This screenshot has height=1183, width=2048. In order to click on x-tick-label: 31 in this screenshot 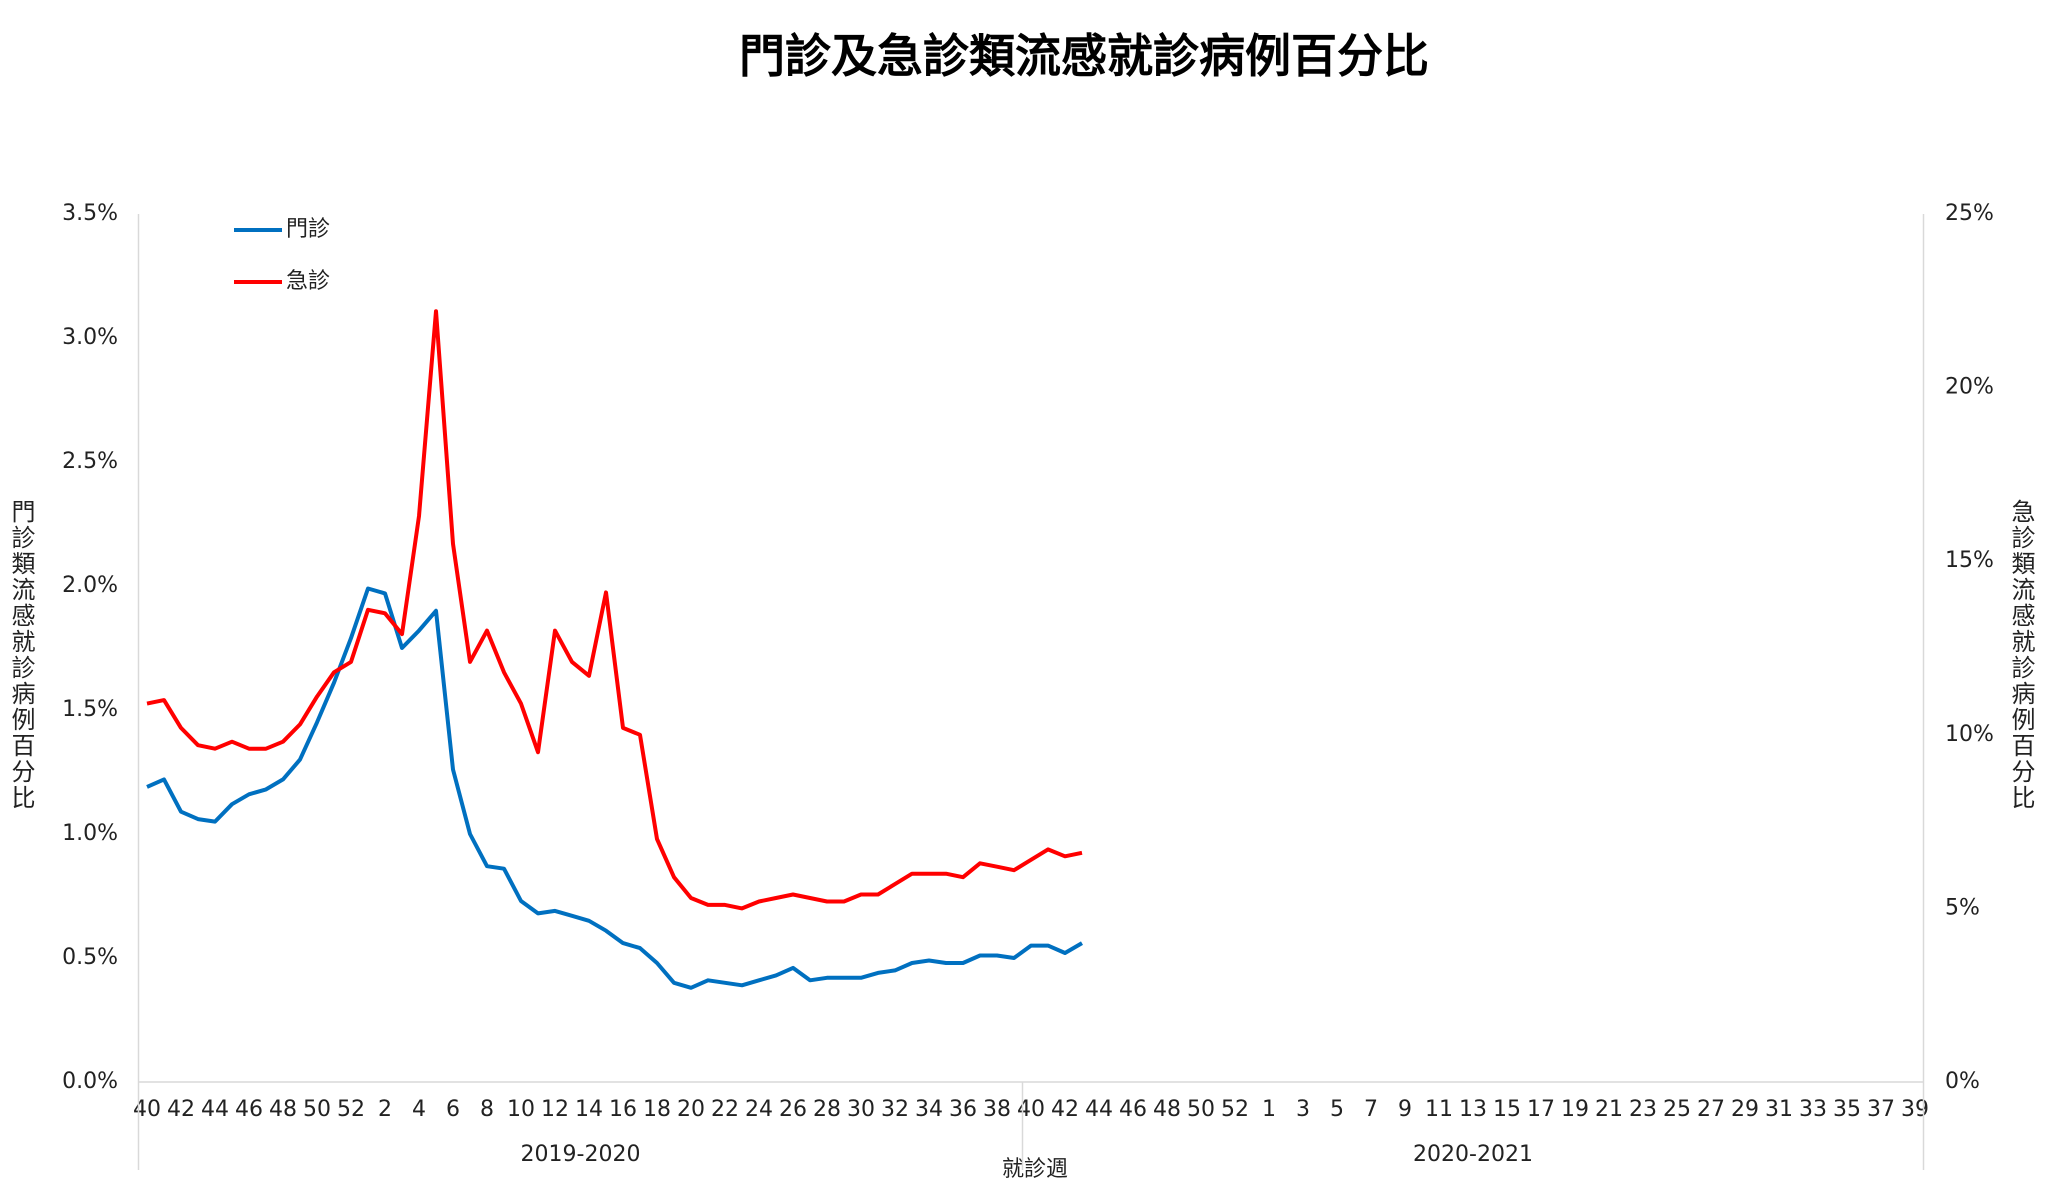, I will do `click(1779, 1109)`.